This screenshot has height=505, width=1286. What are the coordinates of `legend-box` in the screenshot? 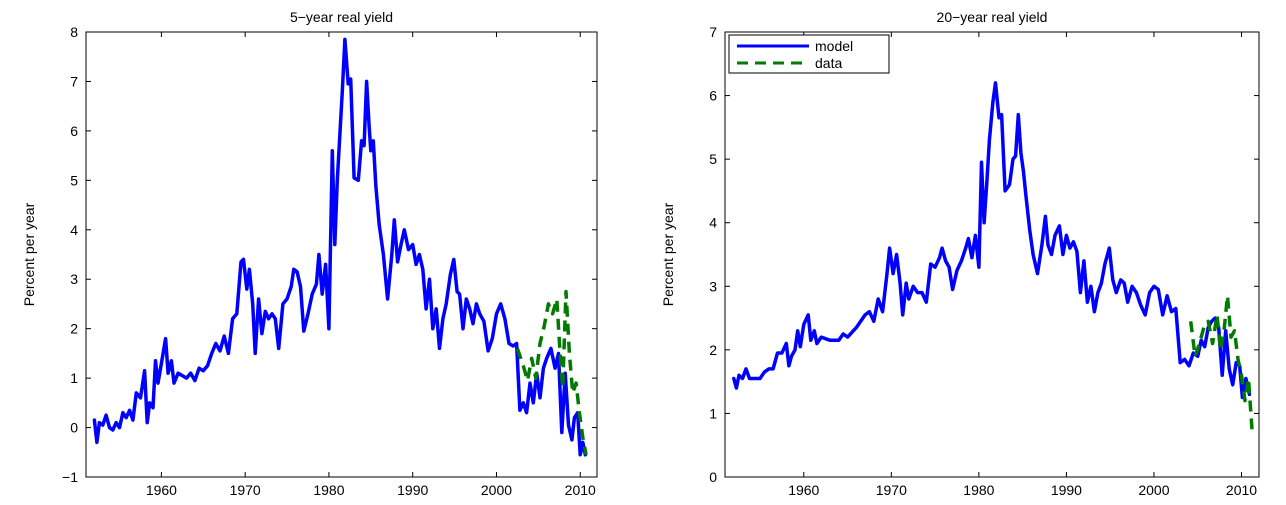 It's located at (809, 54).